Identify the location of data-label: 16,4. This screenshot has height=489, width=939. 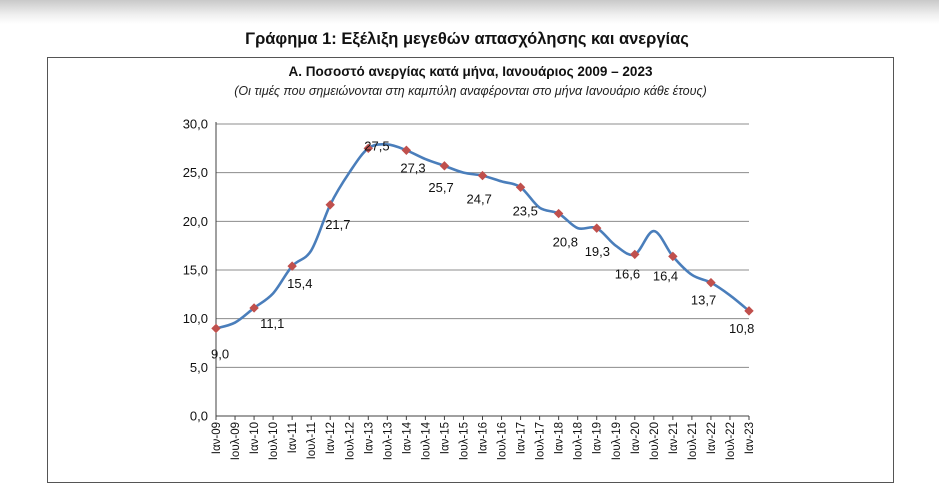
(665, 275).